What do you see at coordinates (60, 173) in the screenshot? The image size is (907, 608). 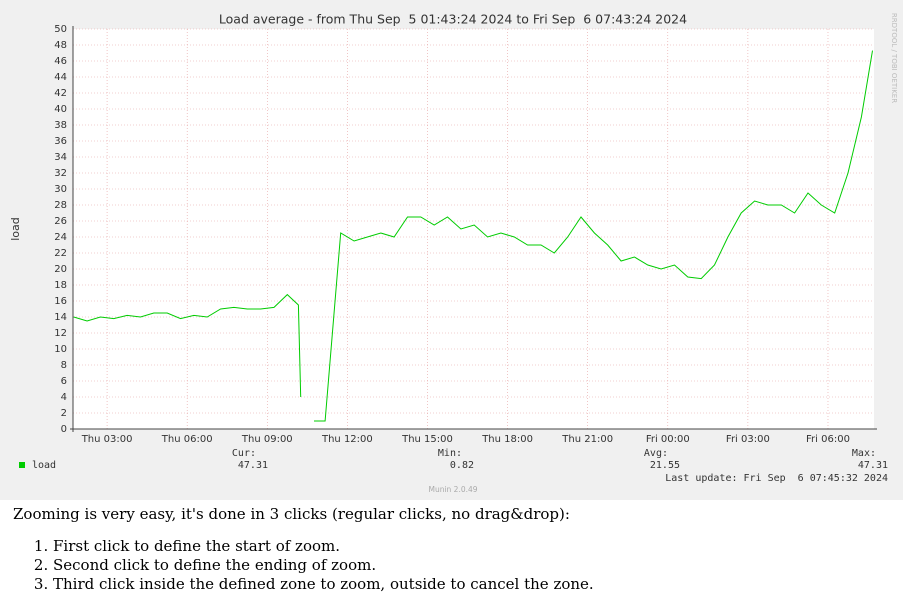 I see `y-tick-label: 32` at bounding box center [60, 173].